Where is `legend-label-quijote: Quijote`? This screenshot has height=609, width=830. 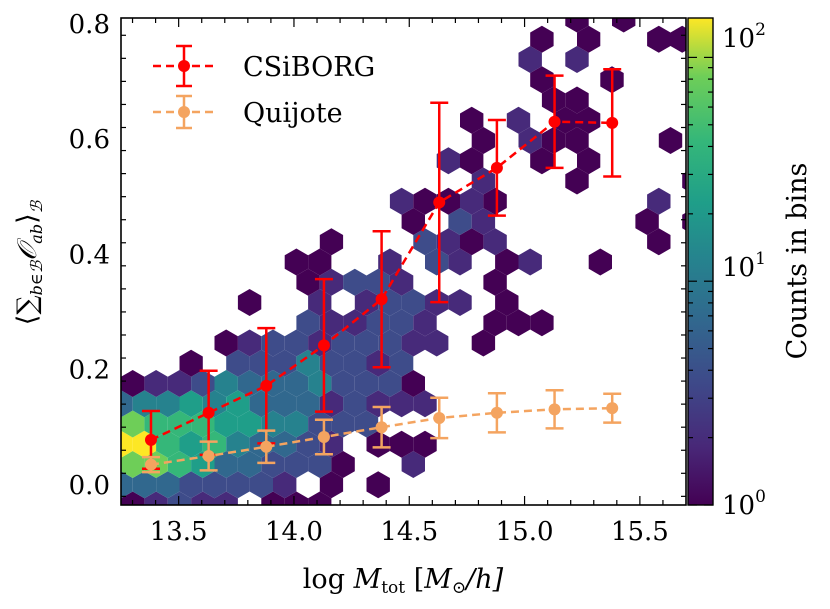 legend-label-quijote: Quijote is located at coordinates (293, 113).